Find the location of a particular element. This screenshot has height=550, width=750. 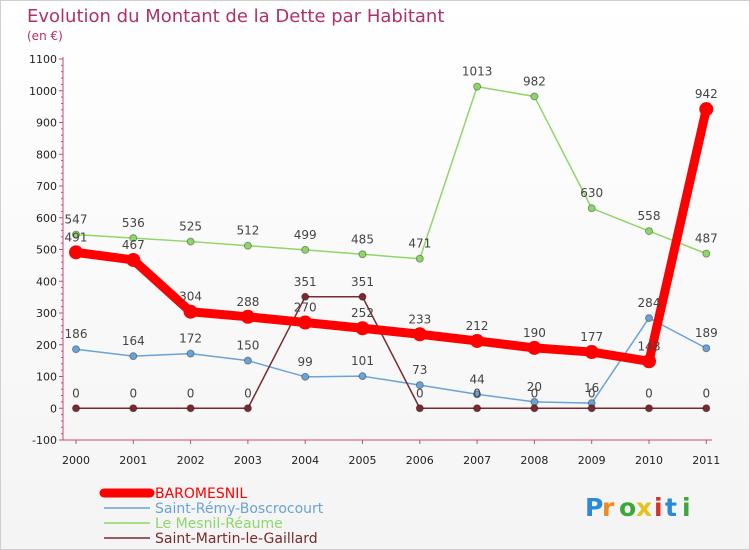

data-label-saint-remy-boscrocourt: 284 is located at coordinates (649, 303).